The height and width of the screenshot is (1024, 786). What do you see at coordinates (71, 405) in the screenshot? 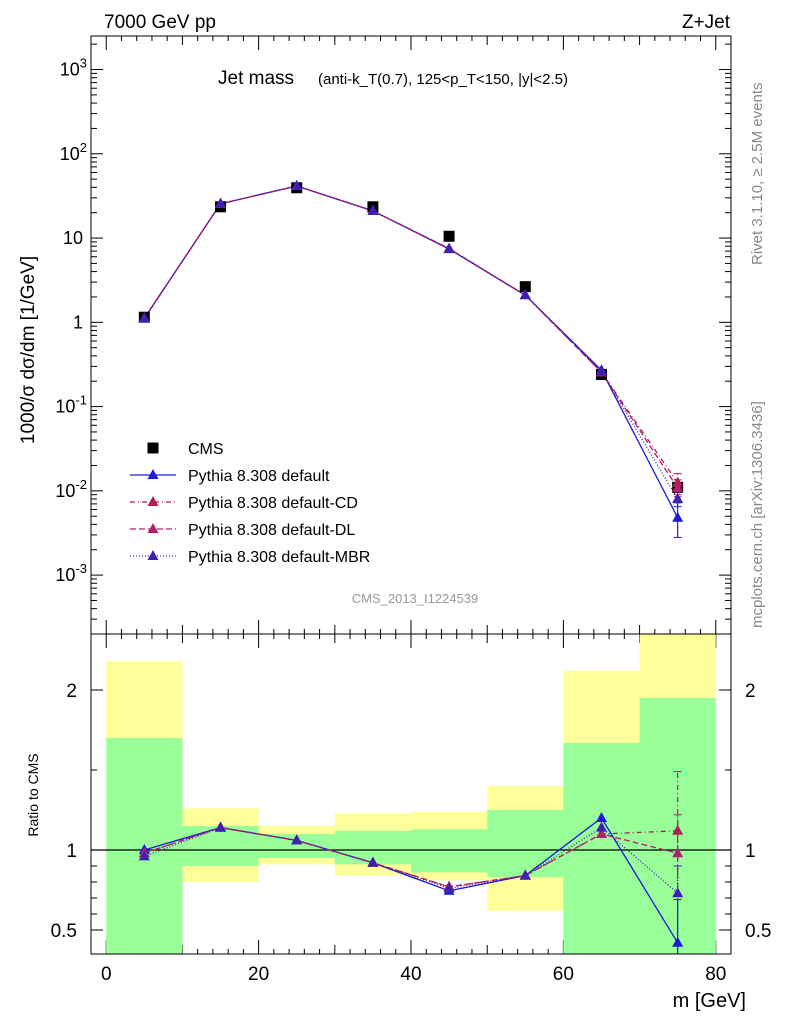
I see `y-tick-label: 10⁻¹` at bounding box center [71, 405].